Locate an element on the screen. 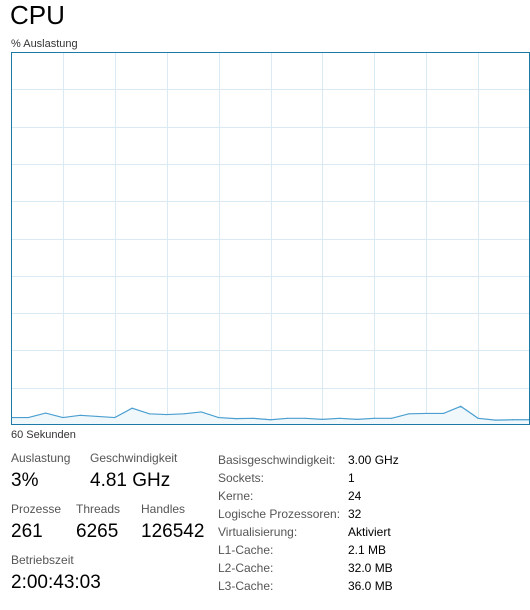 The image size is (530, 610). detail-value: 1 is located at coordinates (351, 478).